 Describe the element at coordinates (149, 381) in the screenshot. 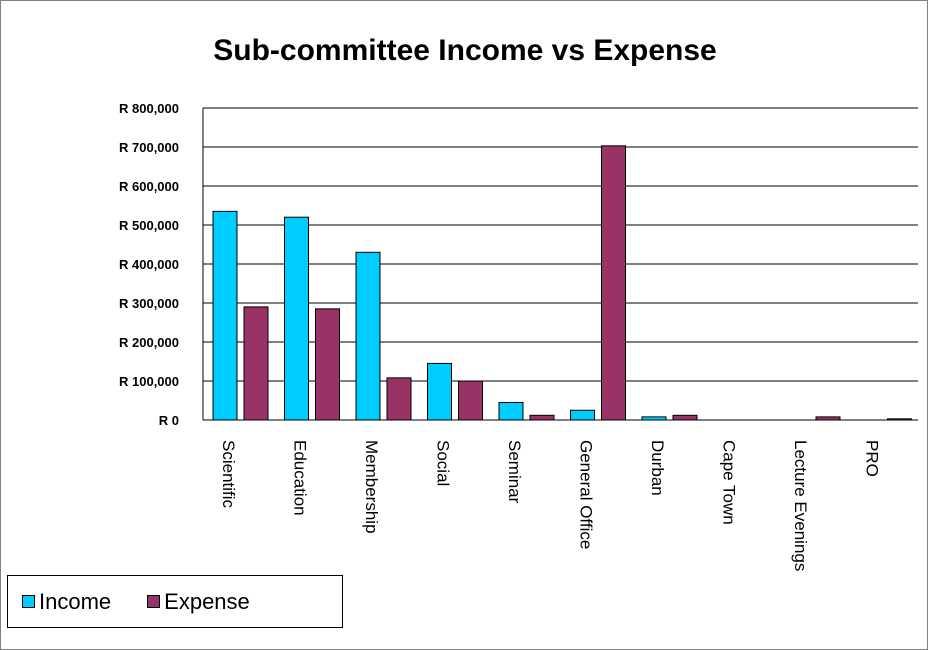

I see `y-tick-label: R 100,000` at that location.